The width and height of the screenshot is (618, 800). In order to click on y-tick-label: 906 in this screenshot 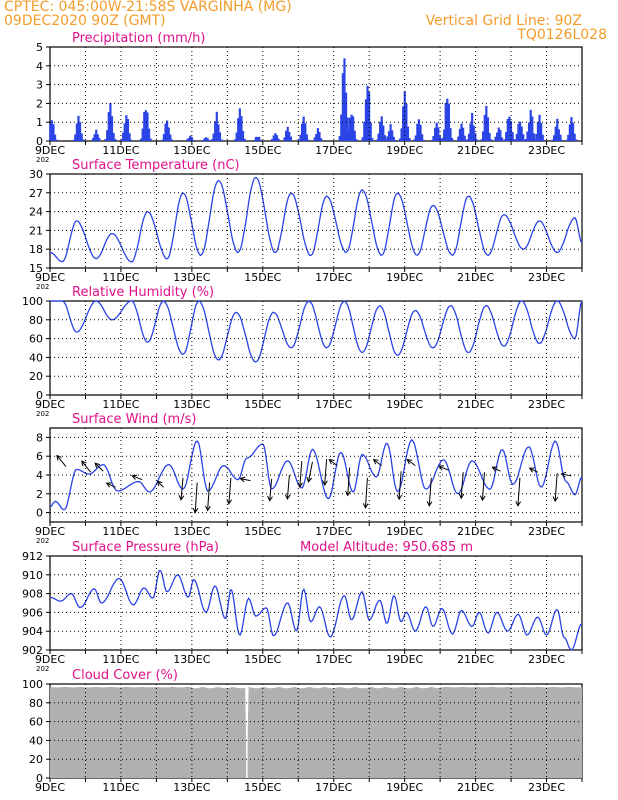, I will do `click(32, 612)`.